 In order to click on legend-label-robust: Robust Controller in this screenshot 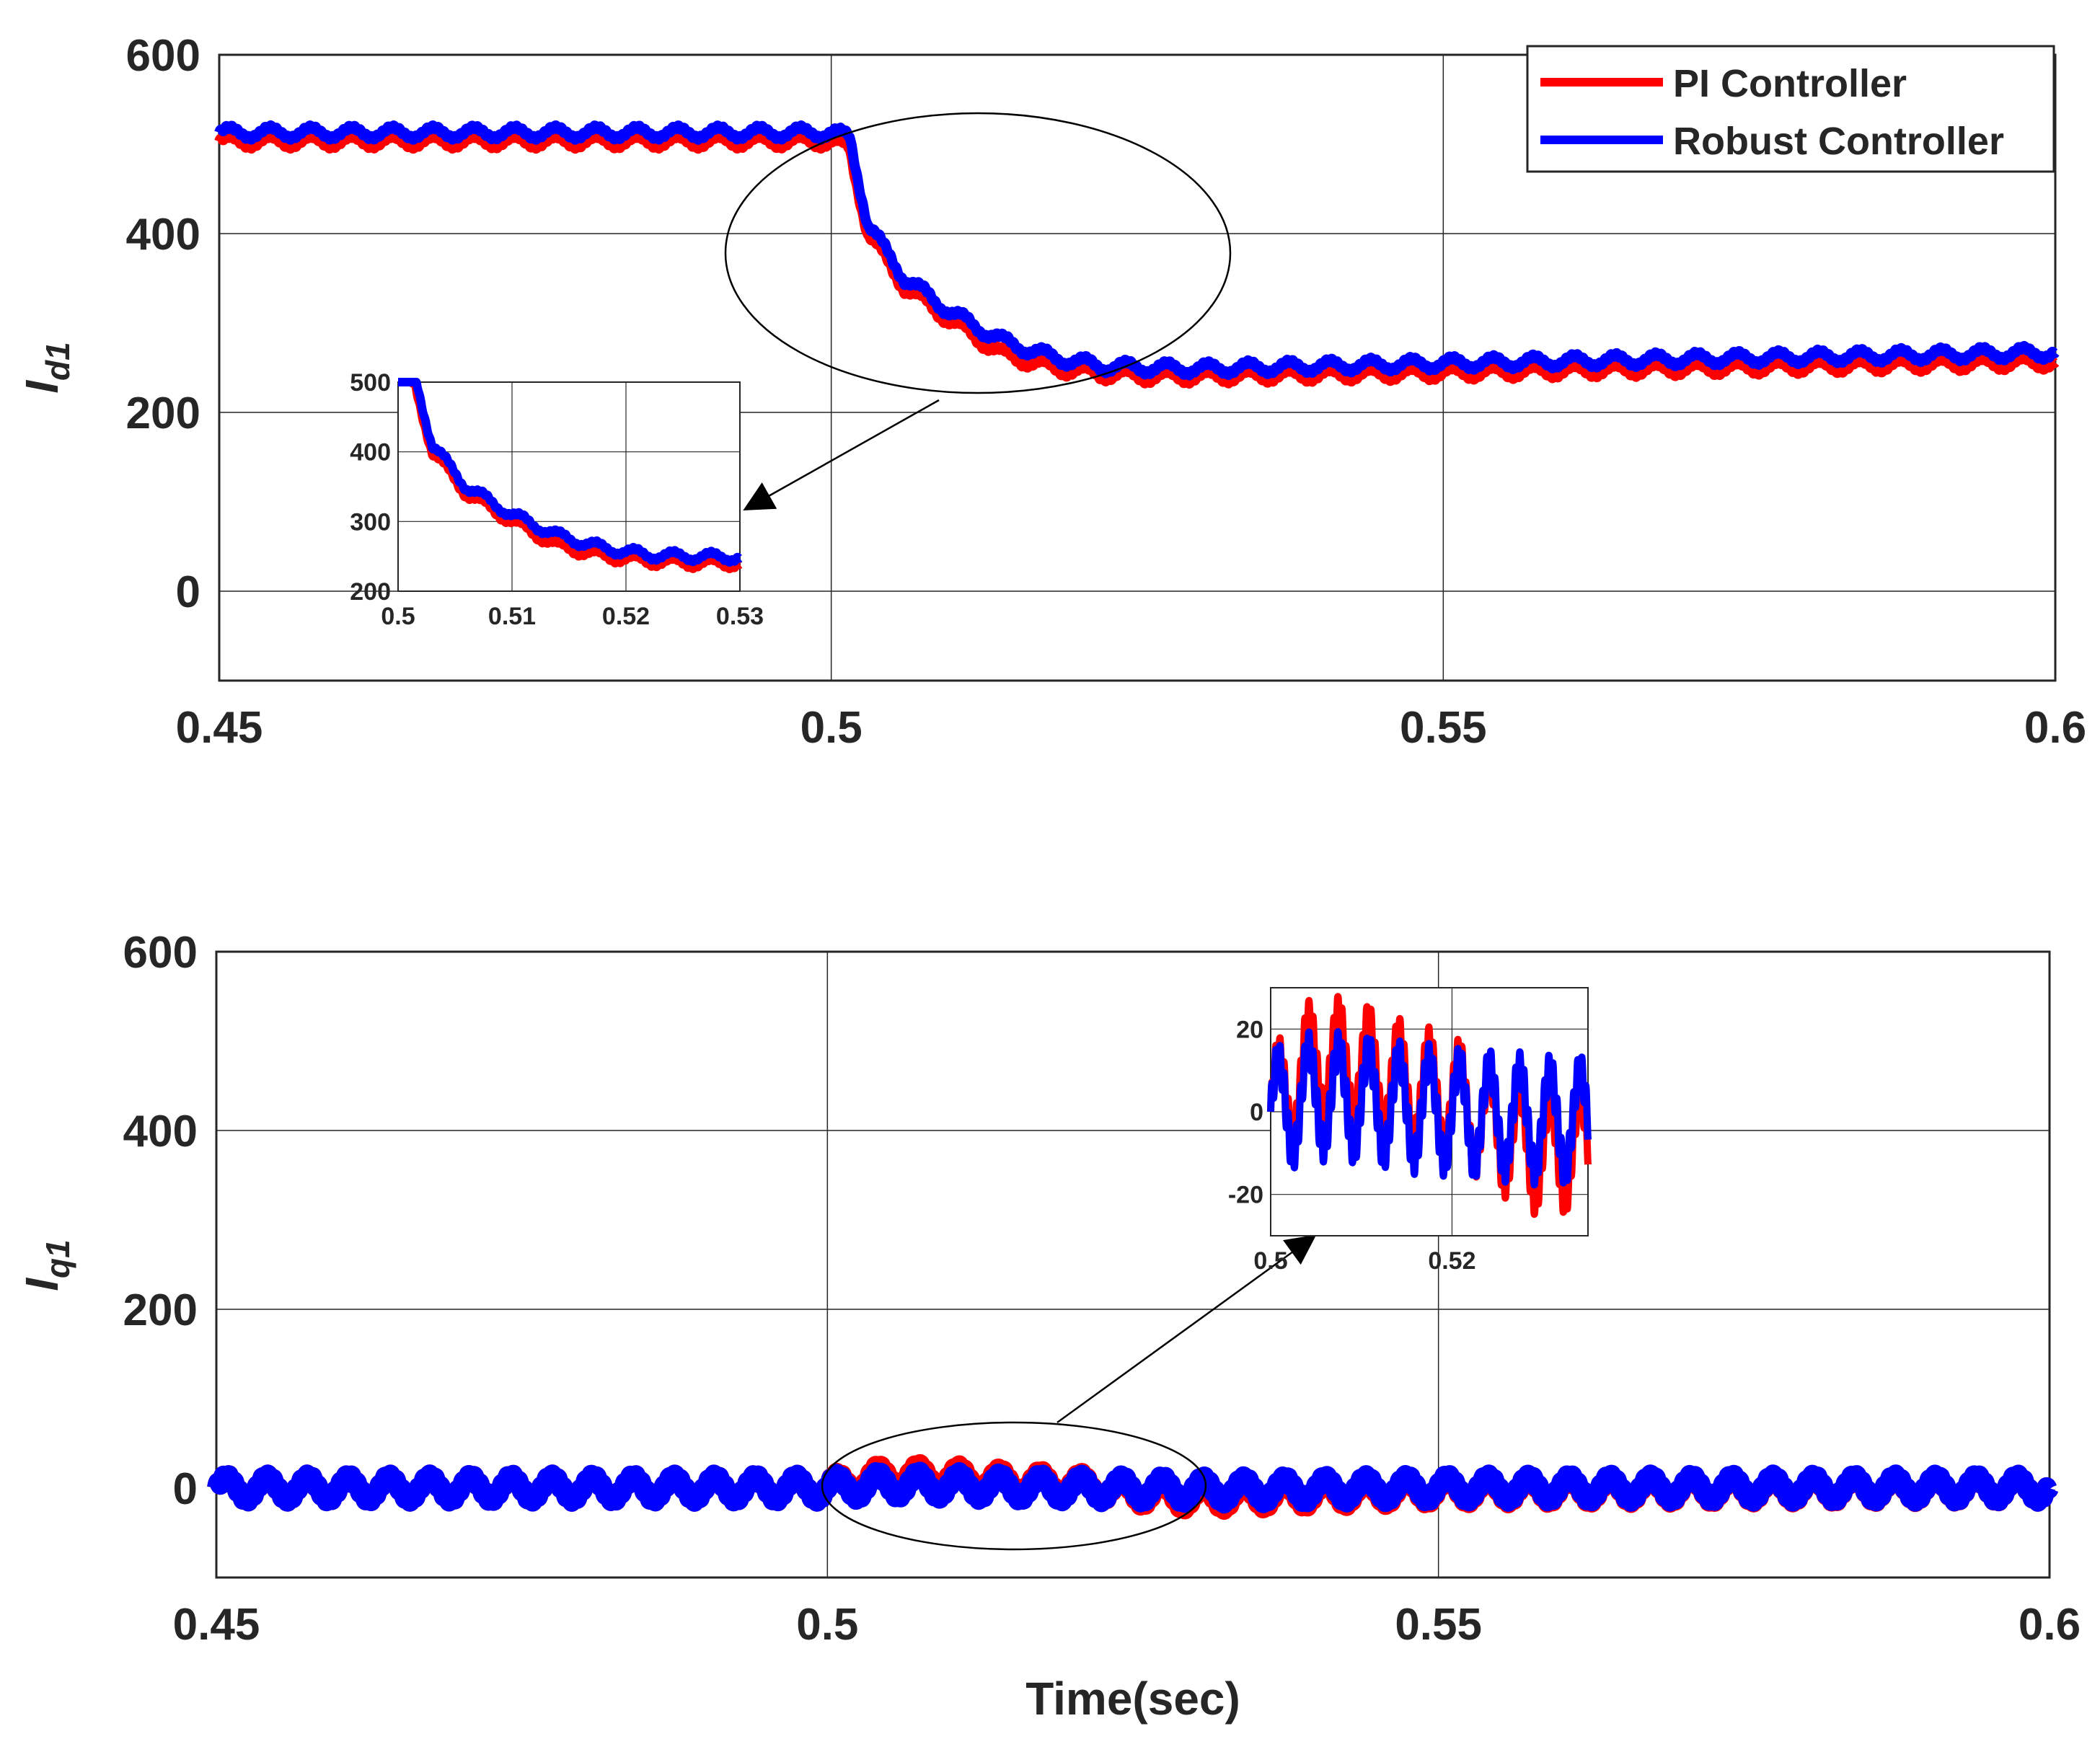, I will do `click(1838, 141)`.